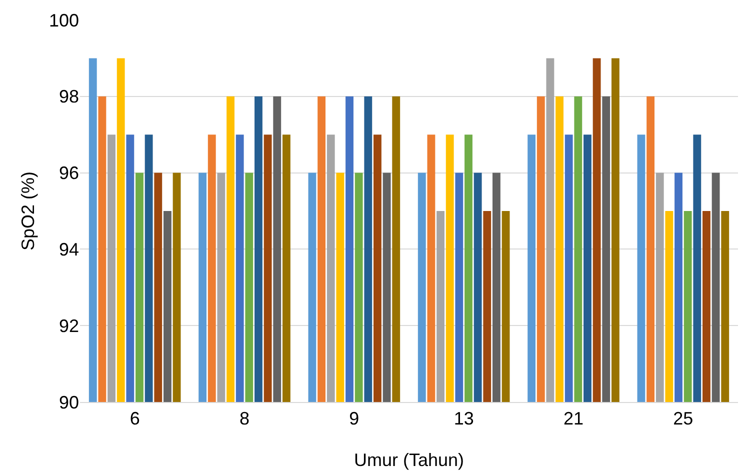 The height and width of the screenshot is (472, 748). Describe the element at coordinates (68, 402) in the screenshot. I see `y-tick-label: 90` at that location.